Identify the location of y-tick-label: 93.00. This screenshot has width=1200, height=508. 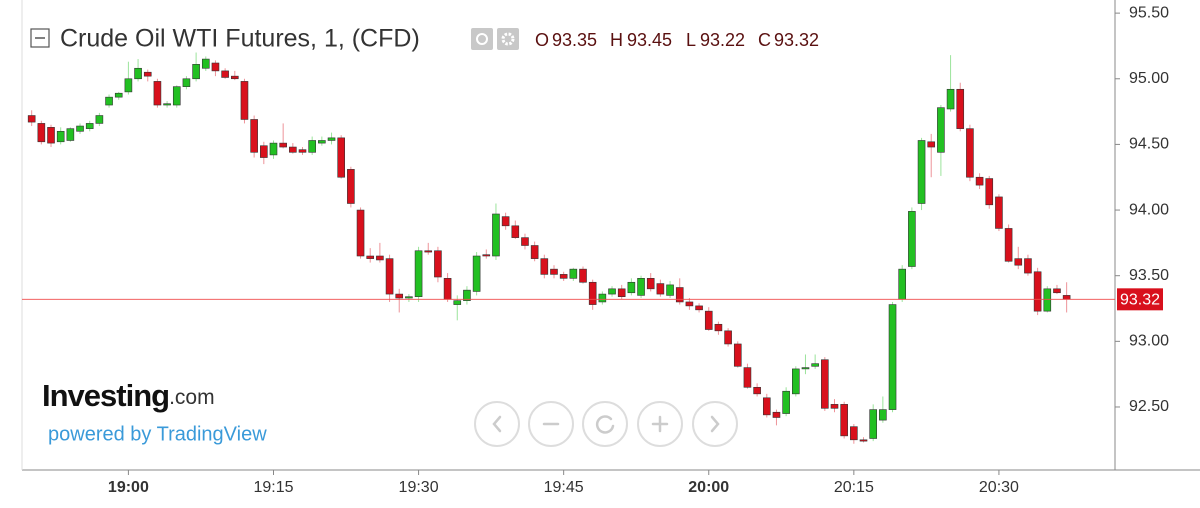
(1149, 341).